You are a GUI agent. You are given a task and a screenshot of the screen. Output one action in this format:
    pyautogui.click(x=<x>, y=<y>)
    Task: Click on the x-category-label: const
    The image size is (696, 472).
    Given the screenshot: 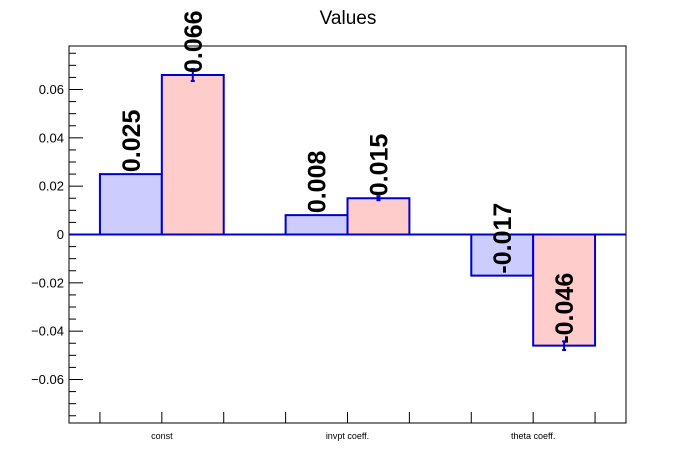 What is the action you would take?
    pyautogui.click(x=162, y=436)
    